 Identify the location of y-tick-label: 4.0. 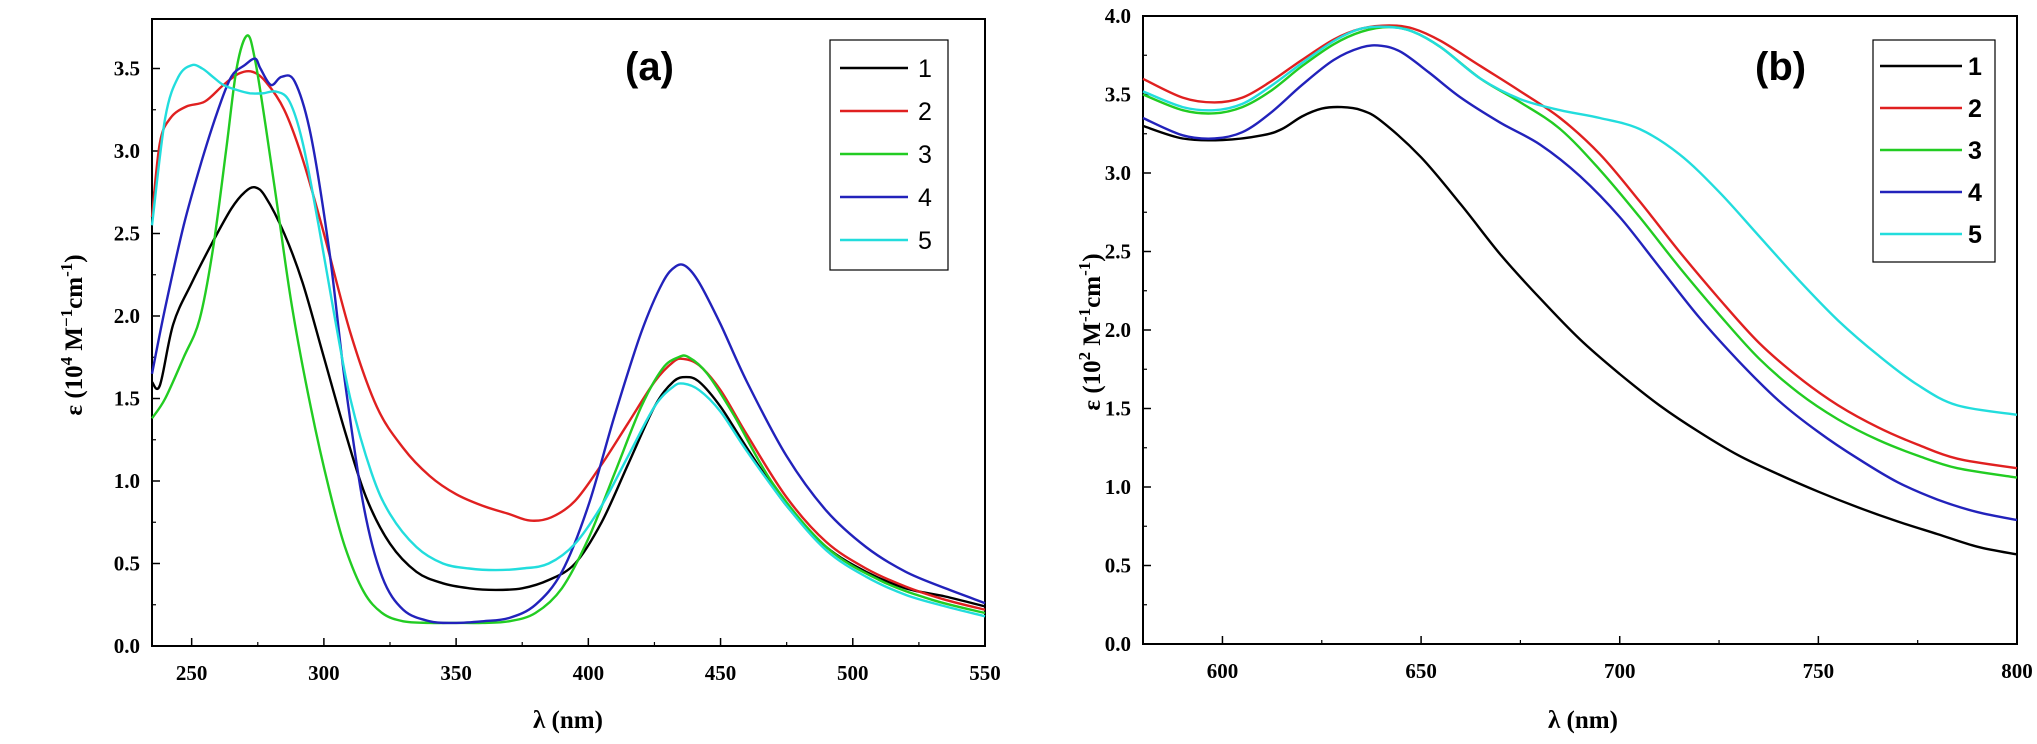
(1118, 16).